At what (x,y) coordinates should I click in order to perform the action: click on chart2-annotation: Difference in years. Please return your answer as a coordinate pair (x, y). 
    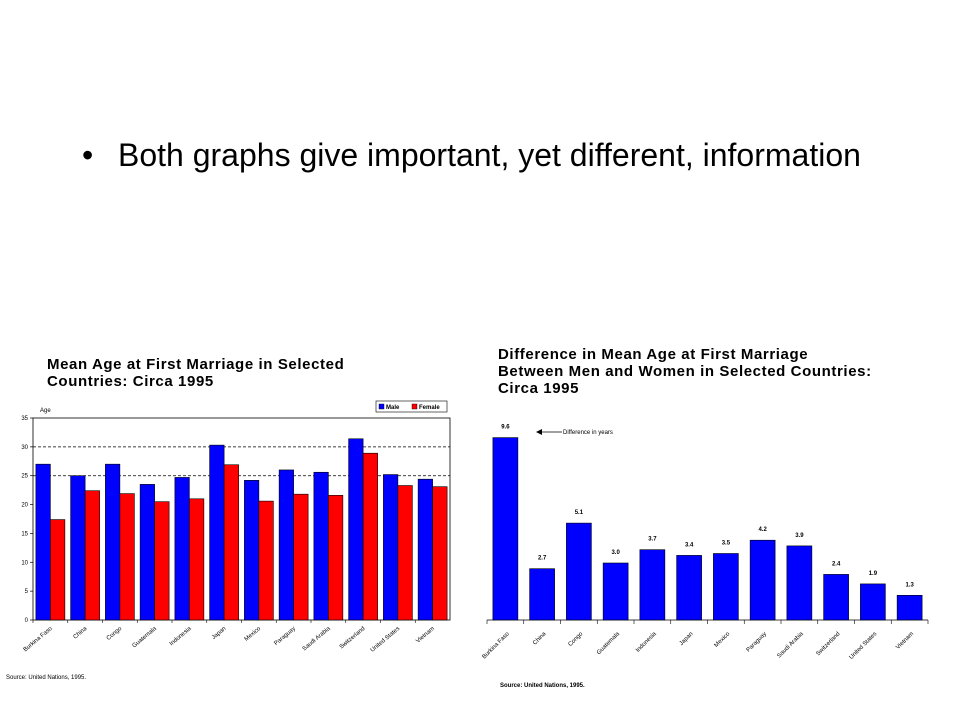
    Looking at the image, I should click on (588, 433).